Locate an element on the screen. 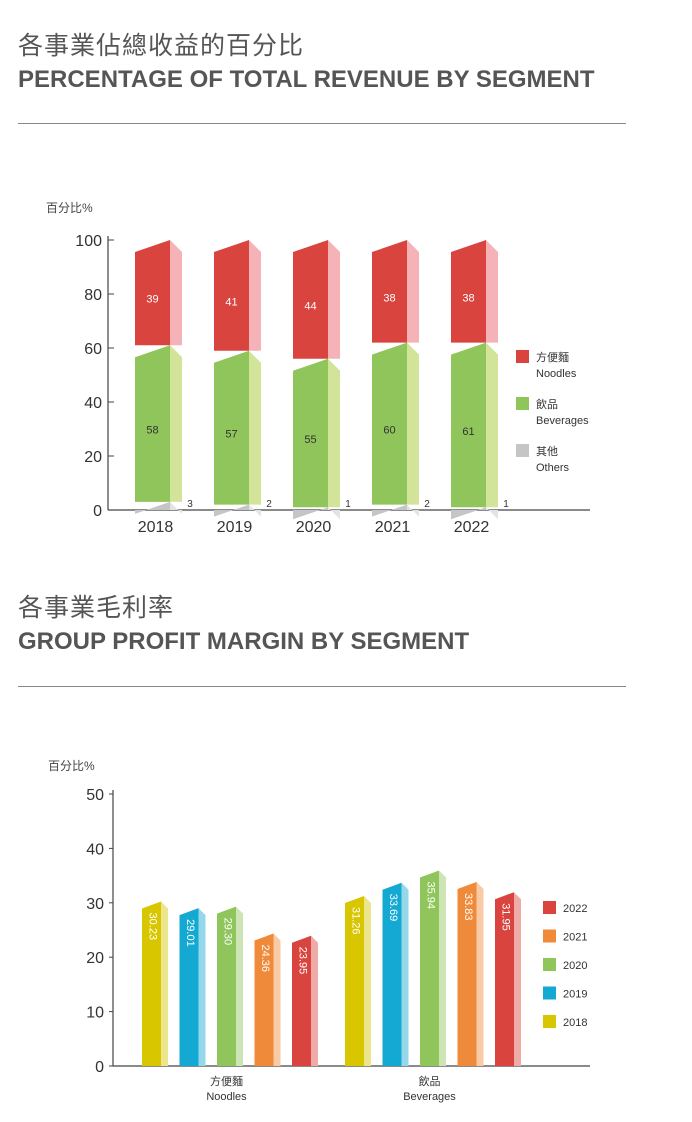 Image resolution: width=692 pixels, height=1122 pixels. beverages-value-label: 61 is located at coordinates (468, 432).